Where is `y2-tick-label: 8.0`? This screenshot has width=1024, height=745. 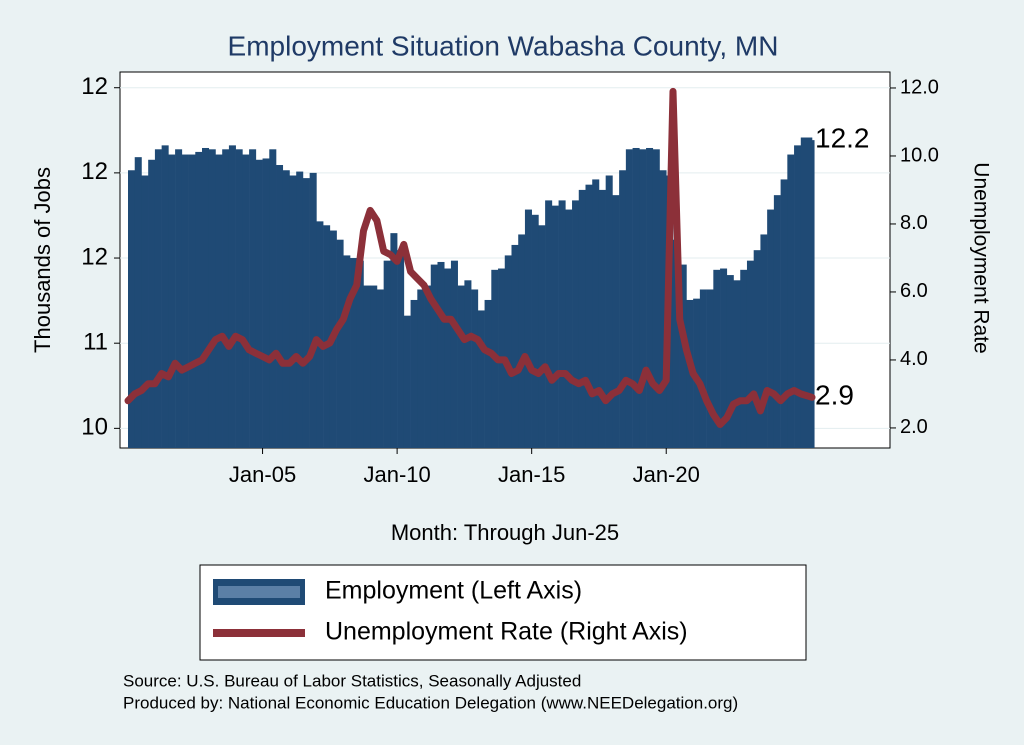 y2-tick-label: 8.0 is located at coordinates (914, 223).